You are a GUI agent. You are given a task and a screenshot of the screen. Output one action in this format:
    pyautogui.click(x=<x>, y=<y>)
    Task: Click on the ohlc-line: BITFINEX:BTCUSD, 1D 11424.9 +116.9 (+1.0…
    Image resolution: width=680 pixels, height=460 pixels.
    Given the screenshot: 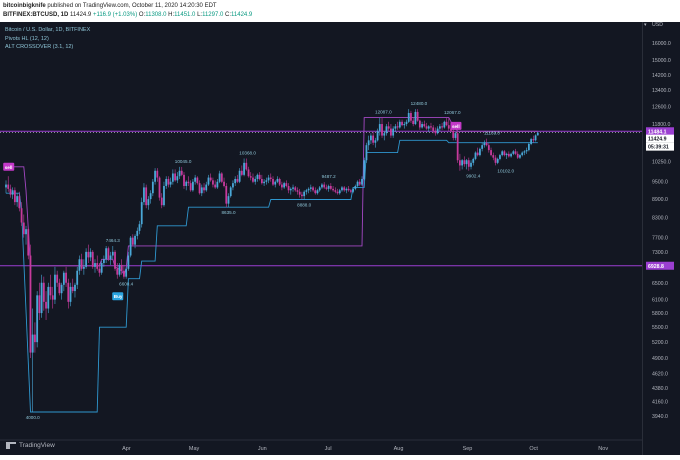 What is the action you would take?
    pyautogui.click(x=127, y=15)
    